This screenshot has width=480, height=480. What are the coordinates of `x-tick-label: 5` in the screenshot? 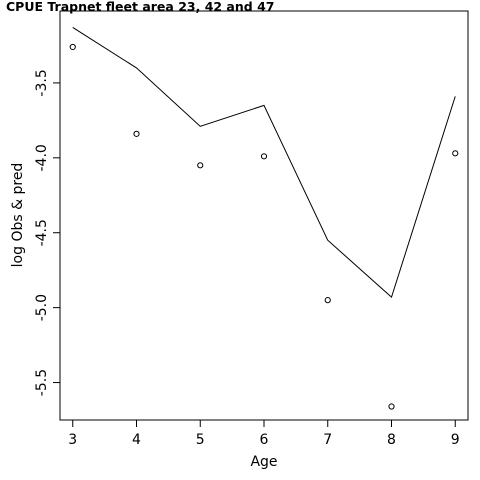 It's located at (200, 440).